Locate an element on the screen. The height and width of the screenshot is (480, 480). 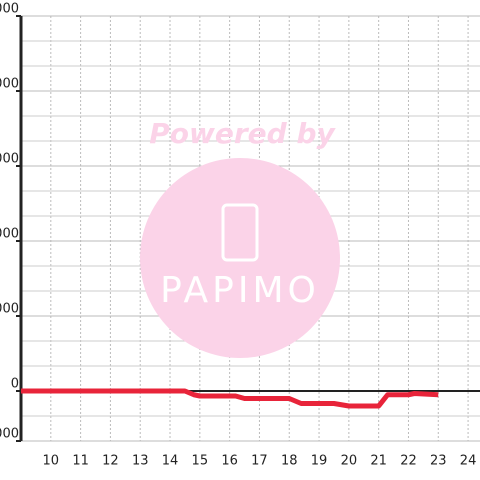
x-tick-label: 10 is located at coordinates (51, 461).